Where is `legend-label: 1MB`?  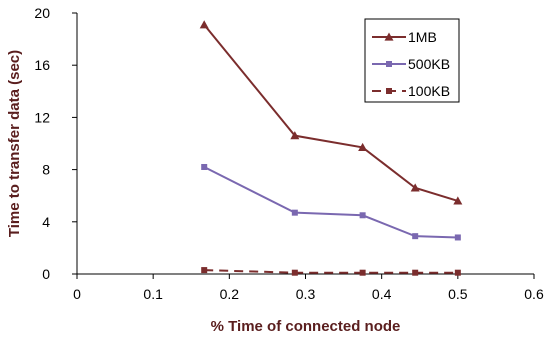
legend-label: 1MB is located at coordinates (422, 37).